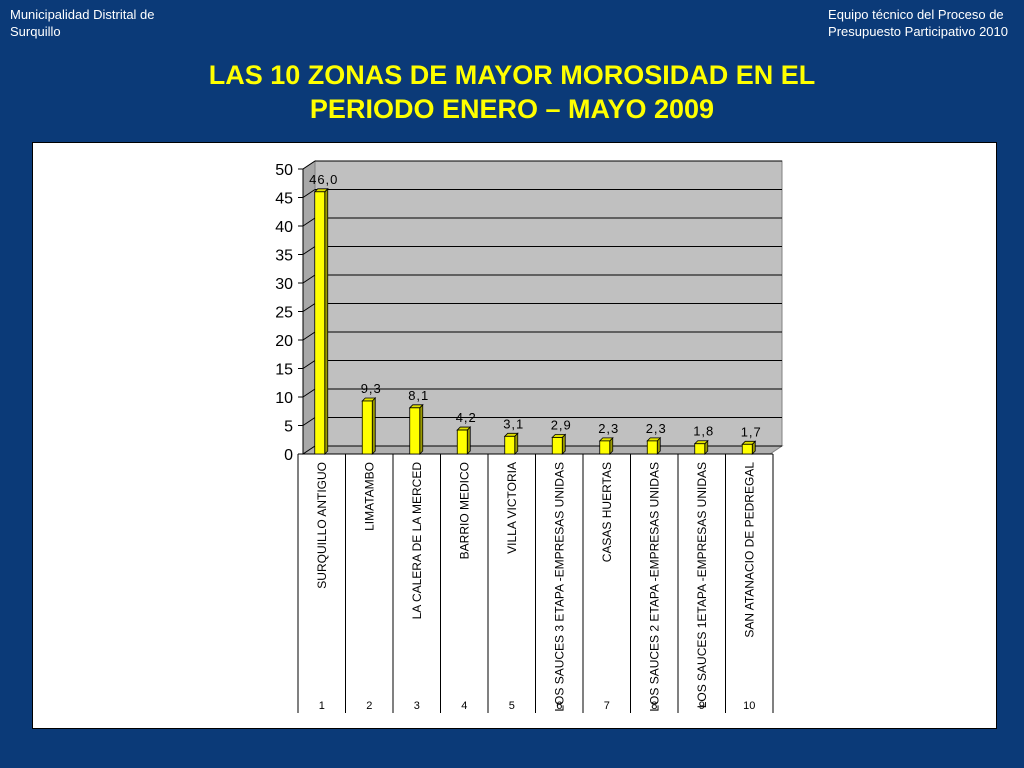 Image resolution: width=1024 pixels, height=768 pixels. Describe the element at coordinates (284, 199) in the screenshot. I see `y-tick-label: 45` at that location.